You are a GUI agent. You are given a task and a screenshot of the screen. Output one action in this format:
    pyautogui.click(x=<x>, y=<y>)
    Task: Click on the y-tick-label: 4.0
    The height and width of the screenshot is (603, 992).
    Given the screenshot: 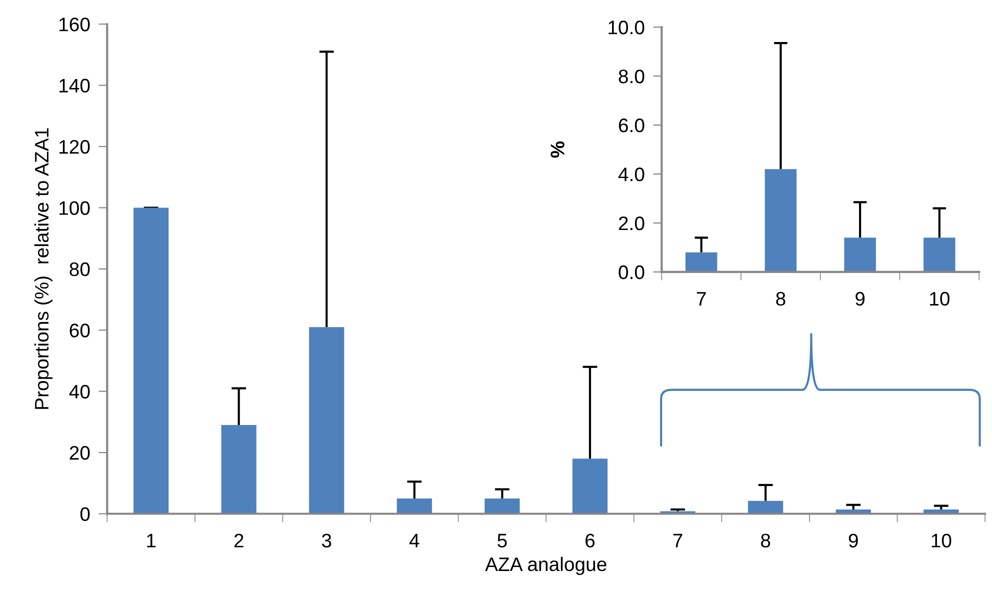 What is the action you would take?
    pyautogui.click(x=631, y=174)
    